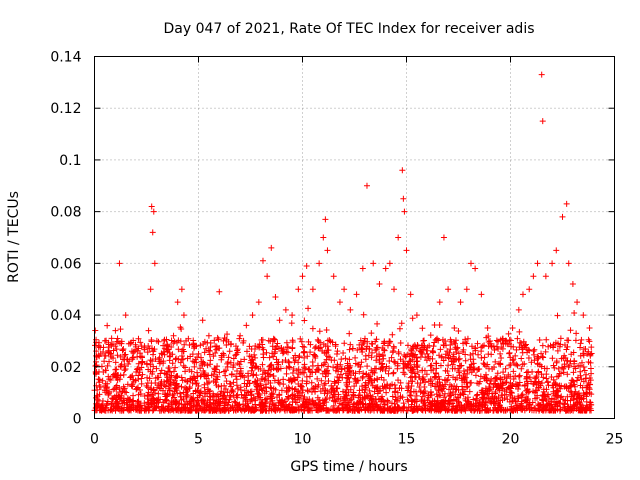 Image resolution: width=640 pixels, height=480 pixels. What do you see at coordinates (615, 440) in the screenshot?
I see `x-tick-label: 25` at bounding box center [615, 440].